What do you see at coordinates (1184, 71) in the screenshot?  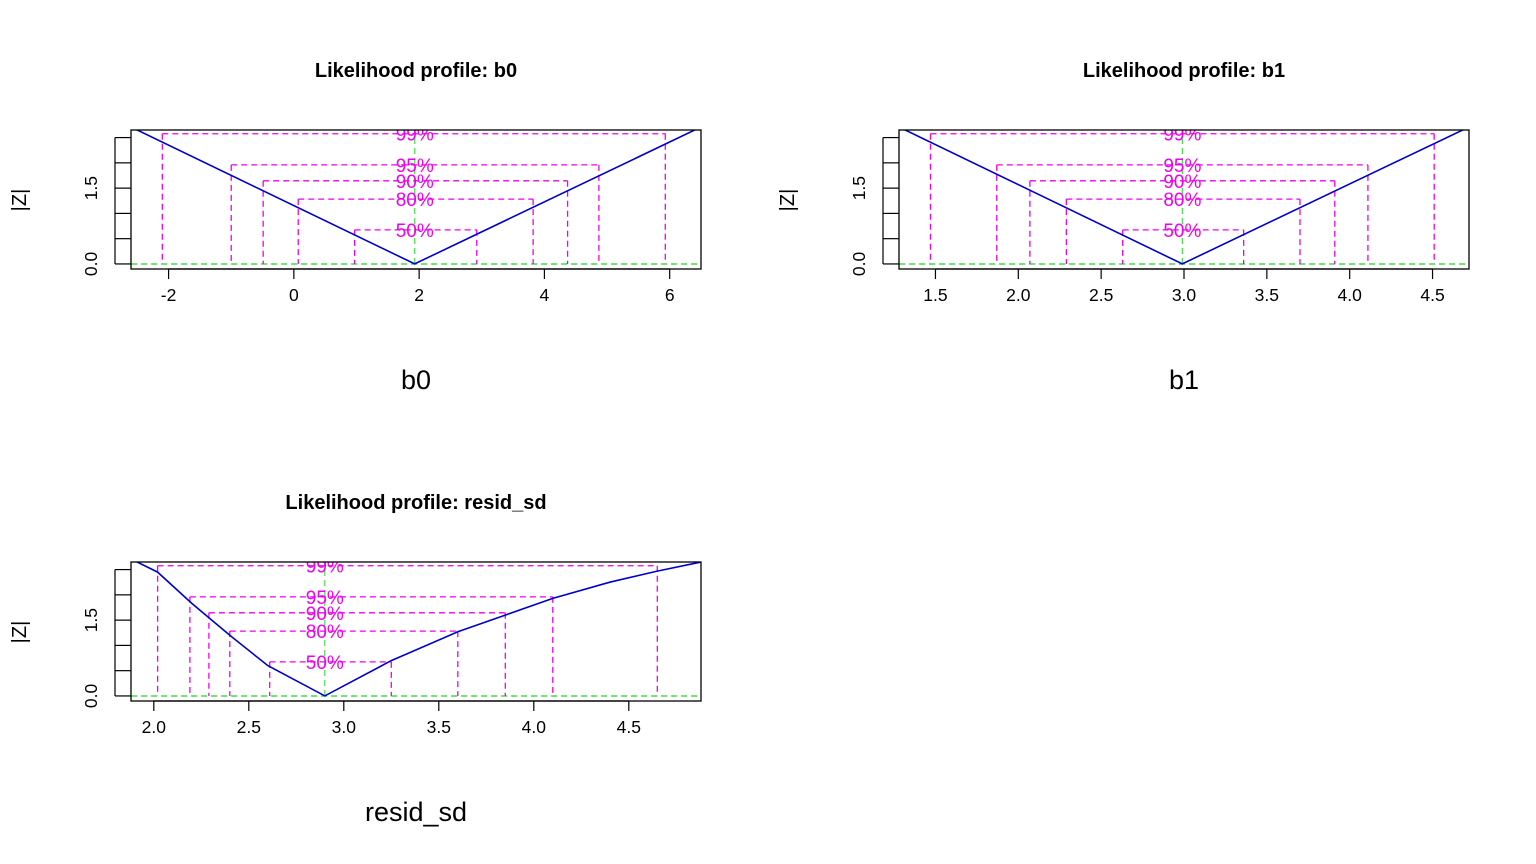 I see `panel-title: Likelihood profile: b1` at bounding box center [1184, 71].